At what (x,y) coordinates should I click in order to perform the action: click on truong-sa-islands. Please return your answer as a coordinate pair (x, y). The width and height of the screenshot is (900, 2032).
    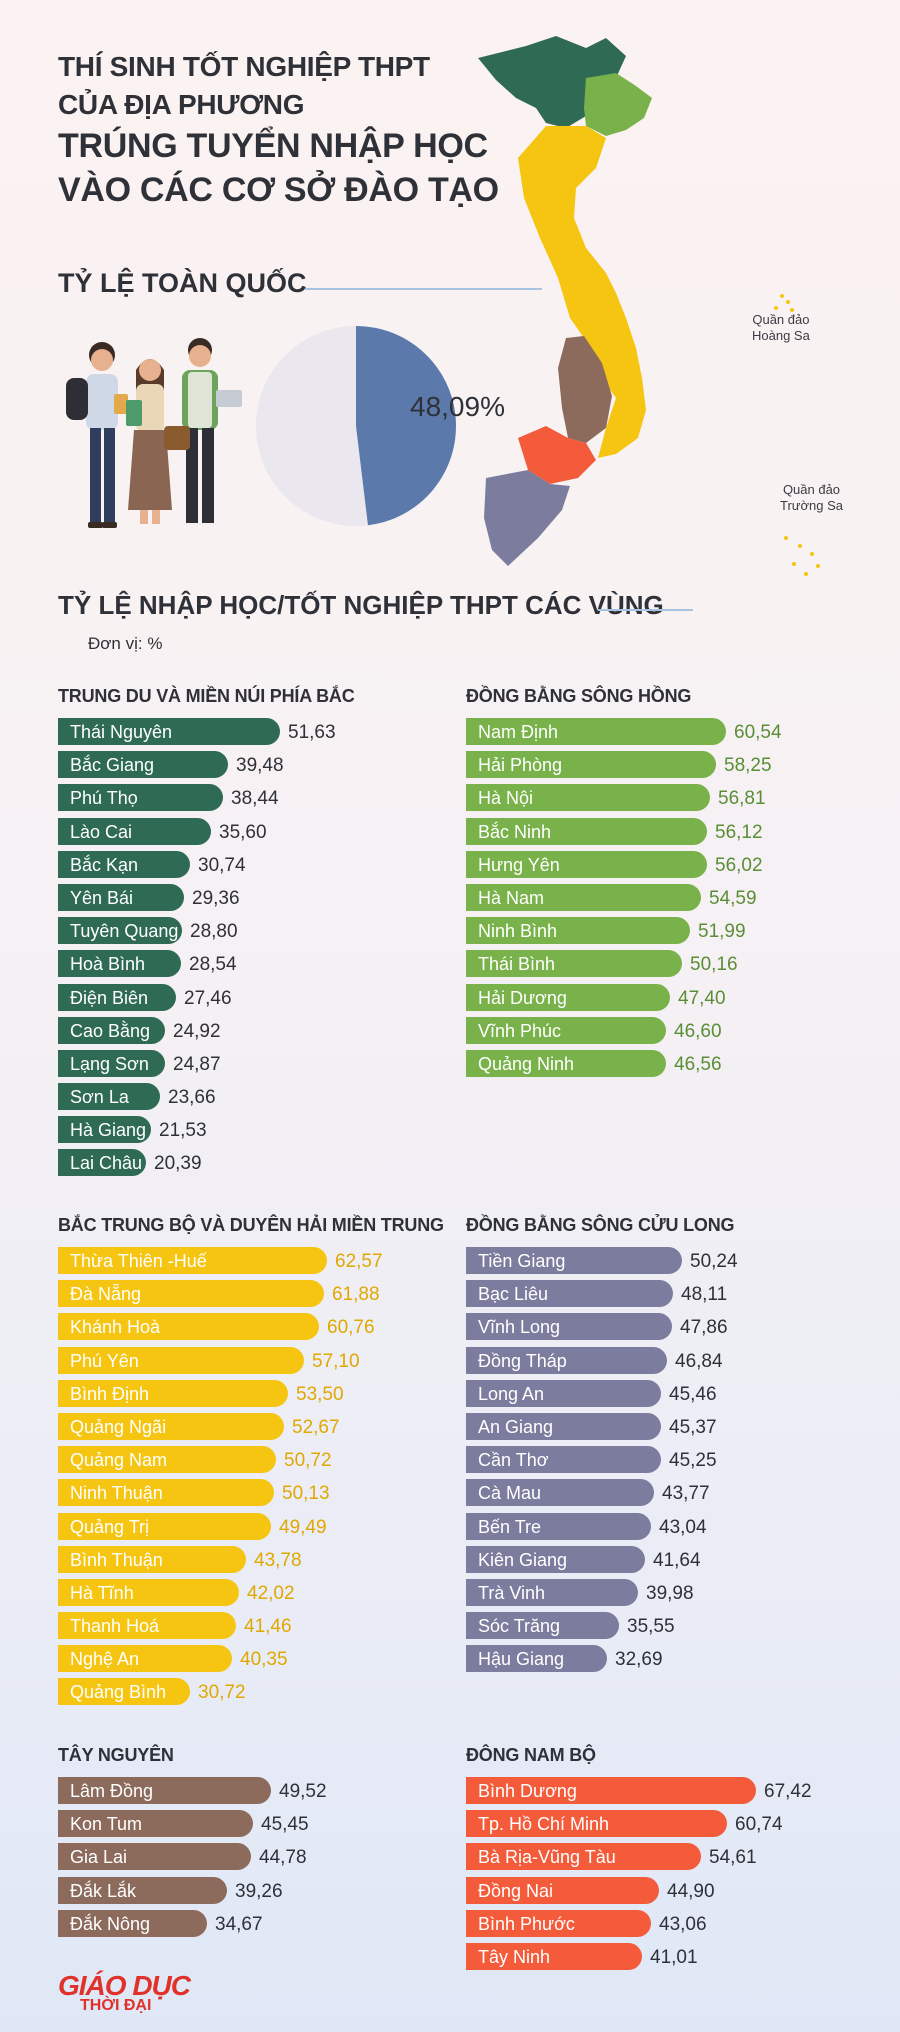
    Looking at the image, I should click on (802, 556).